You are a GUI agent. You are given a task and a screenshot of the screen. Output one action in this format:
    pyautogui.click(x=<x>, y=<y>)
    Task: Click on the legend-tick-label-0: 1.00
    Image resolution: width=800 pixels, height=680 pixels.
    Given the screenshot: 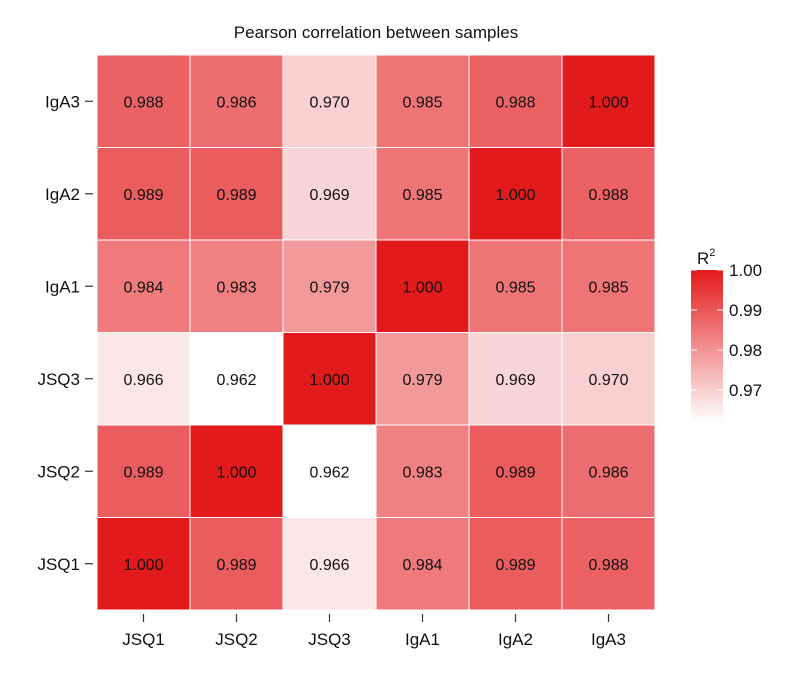 What is the action you would take?
    pyautogui.click(x=745, y=270)
    